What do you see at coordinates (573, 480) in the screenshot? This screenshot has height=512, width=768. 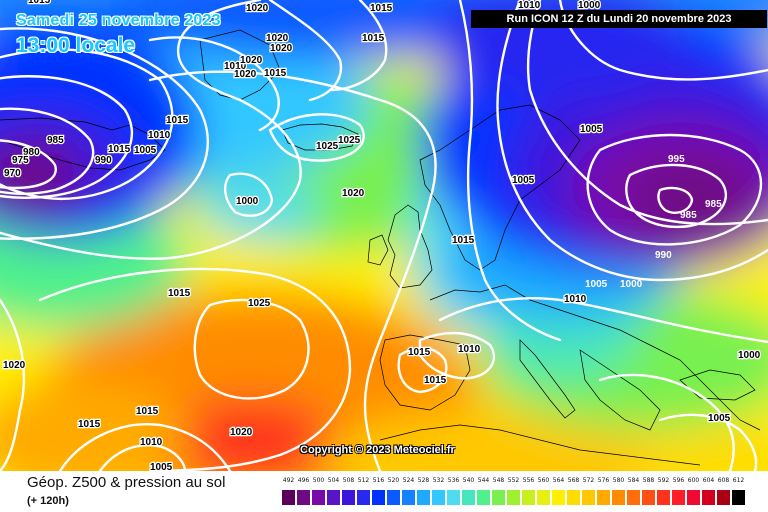 I see `scale-tick-label: 568` at bounding box center [573, 480].